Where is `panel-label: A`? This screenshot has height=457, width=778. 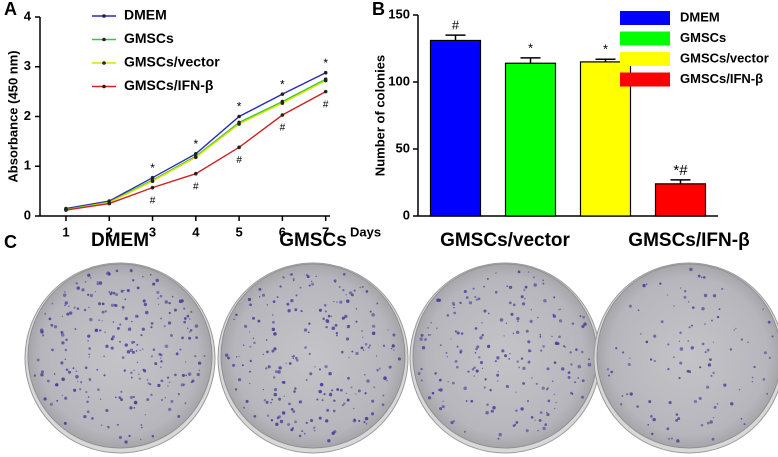 panel-label: A is located at coordinates (10, 9).